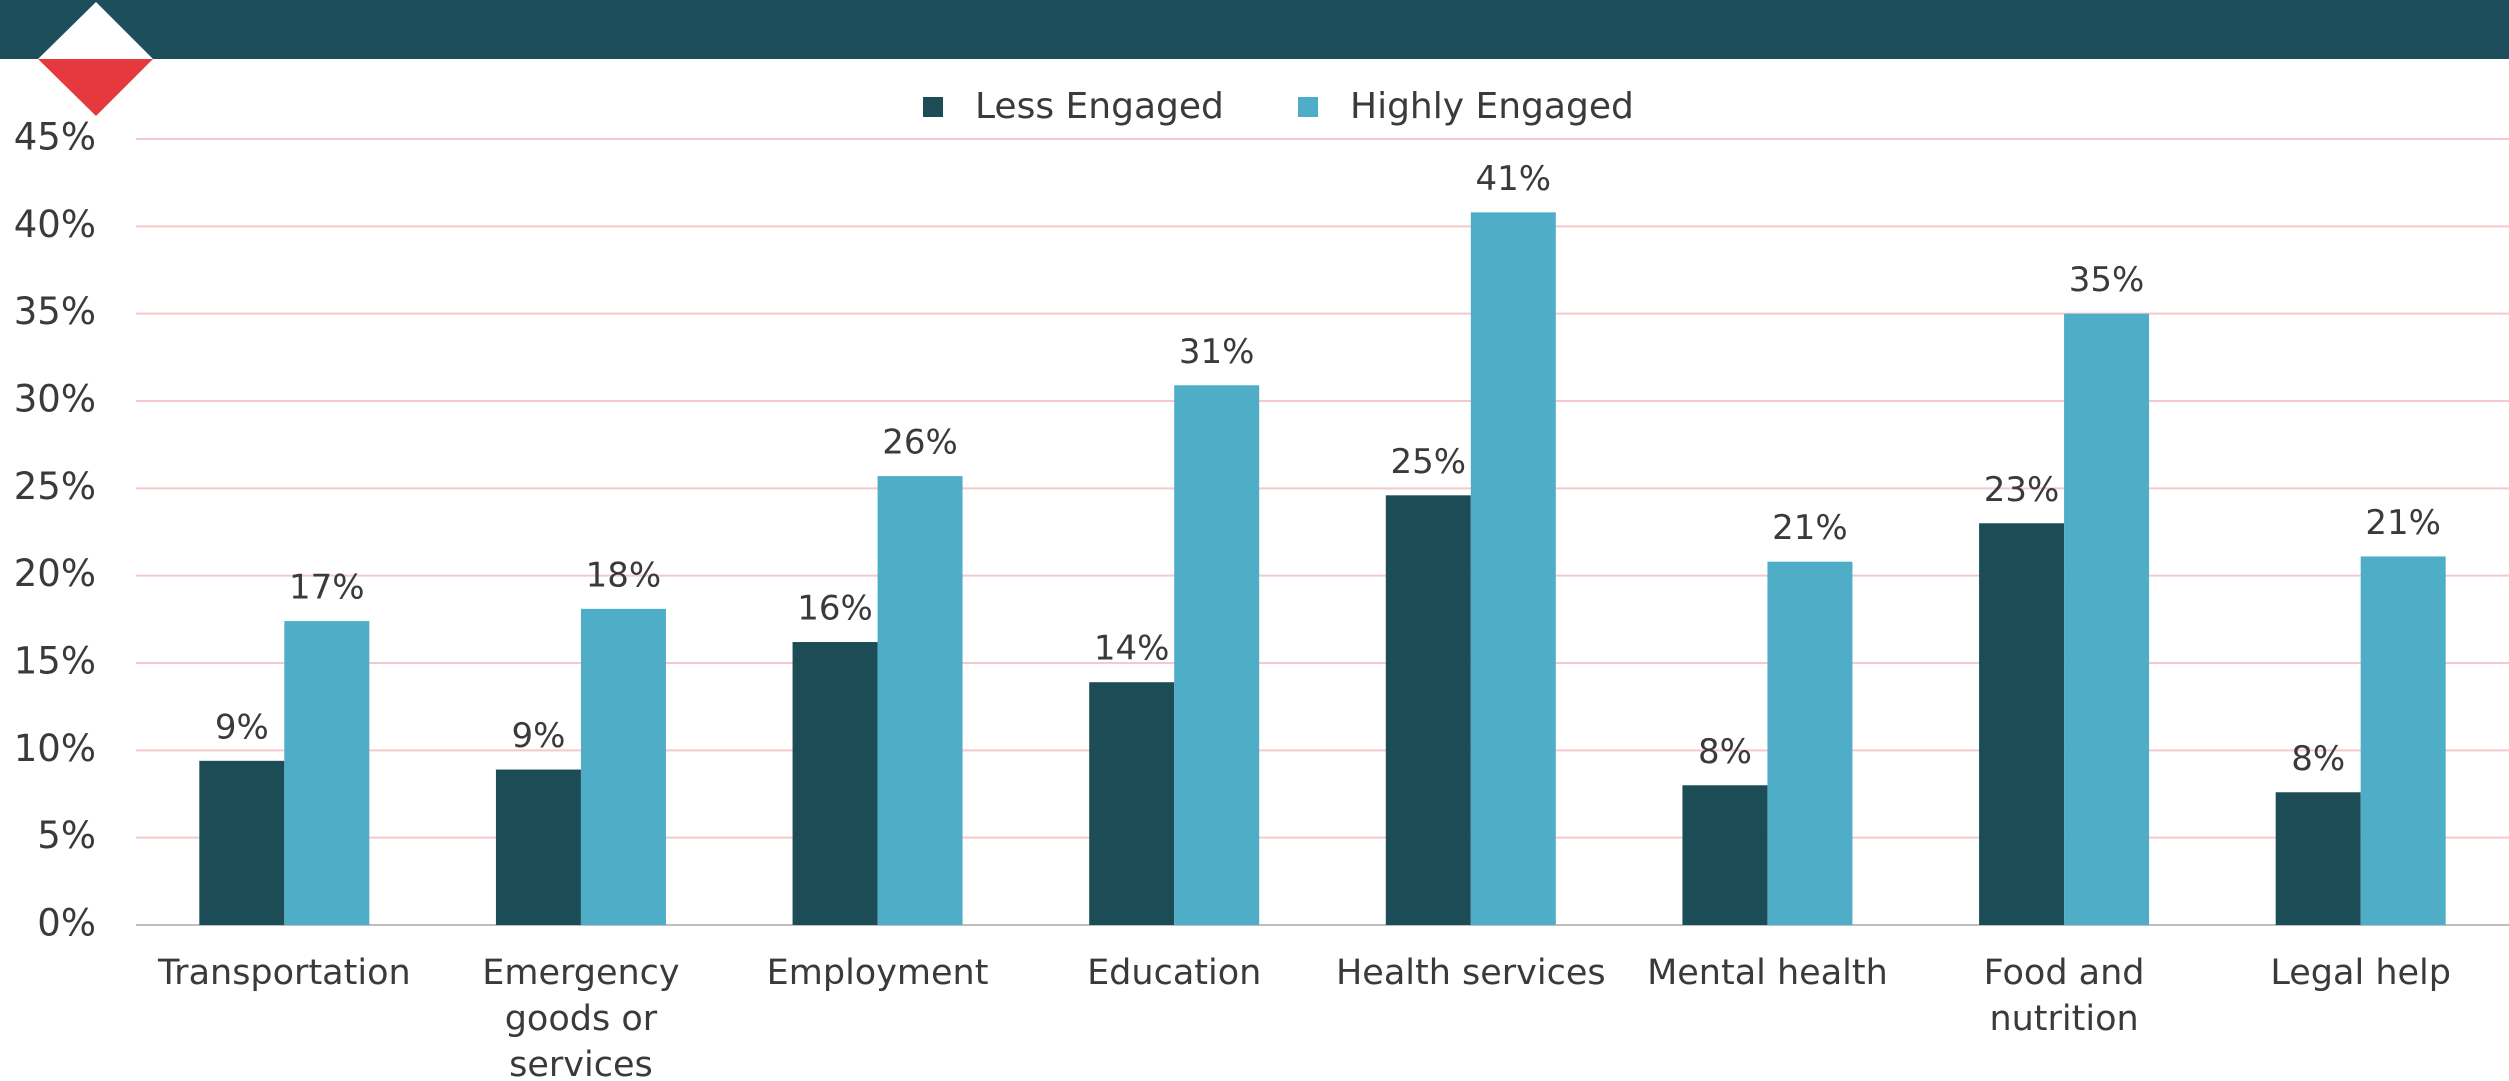 This screenshot has width=2509, height=1081. Describe the element at coordinates (95, 30) in the screenshot. I see `logo-top` at that location.